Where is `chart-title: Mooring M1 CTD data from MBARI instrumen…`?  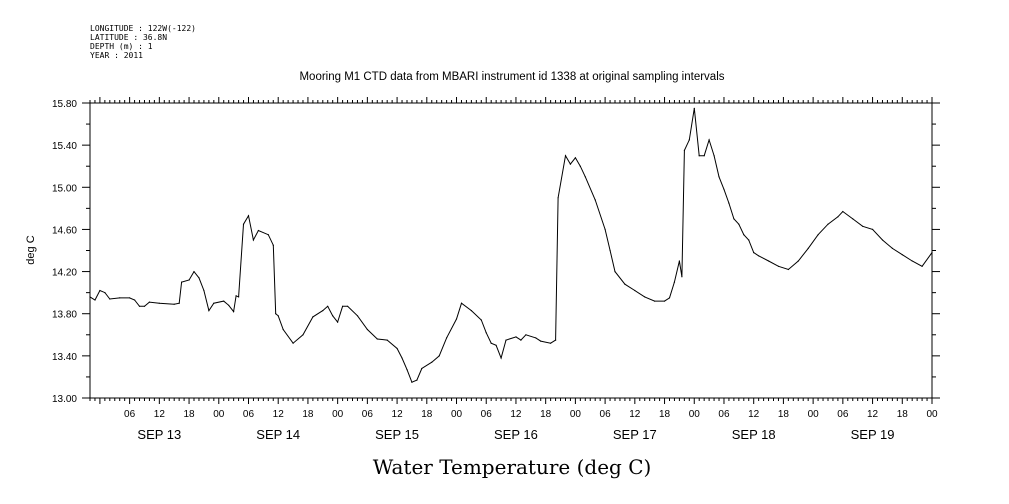
chart-title: Mooring M1 CTD data from MBARI instrumen… is located at coordinates (511, 77).